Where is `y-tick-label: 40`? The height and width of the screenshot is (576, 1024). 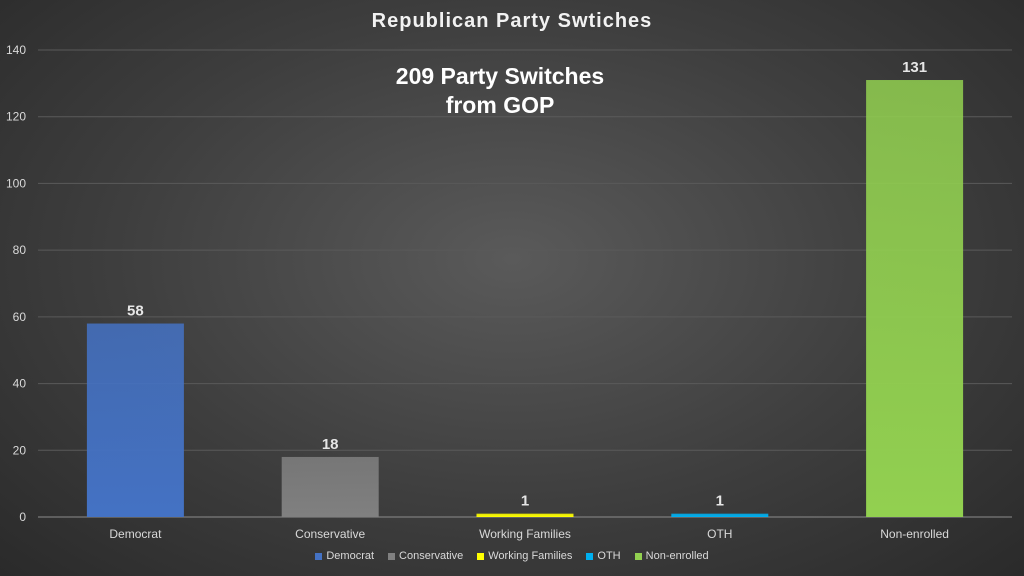
y-tick-label: 40 is located at coordinates (20, 384).